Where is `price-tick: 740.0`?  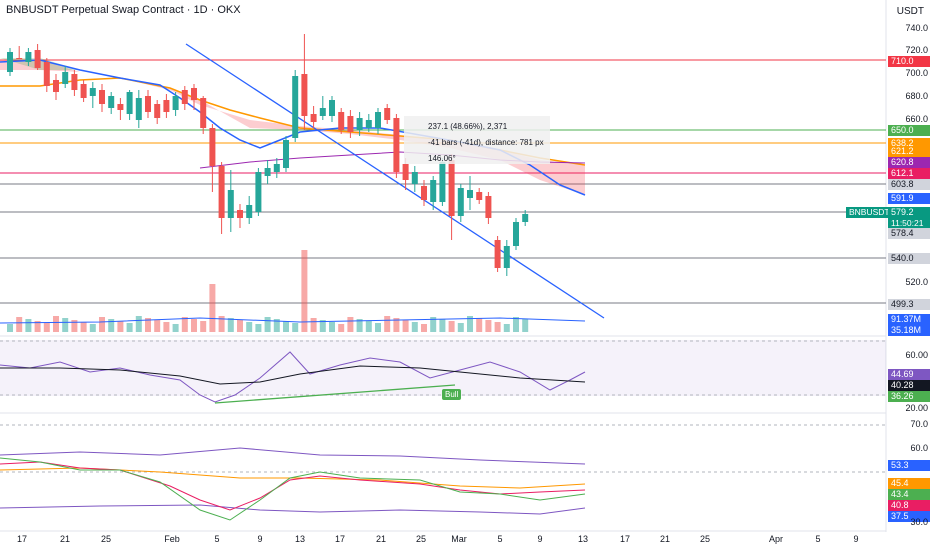 price-tick: 740.0 is located at coordinates (916, 28).